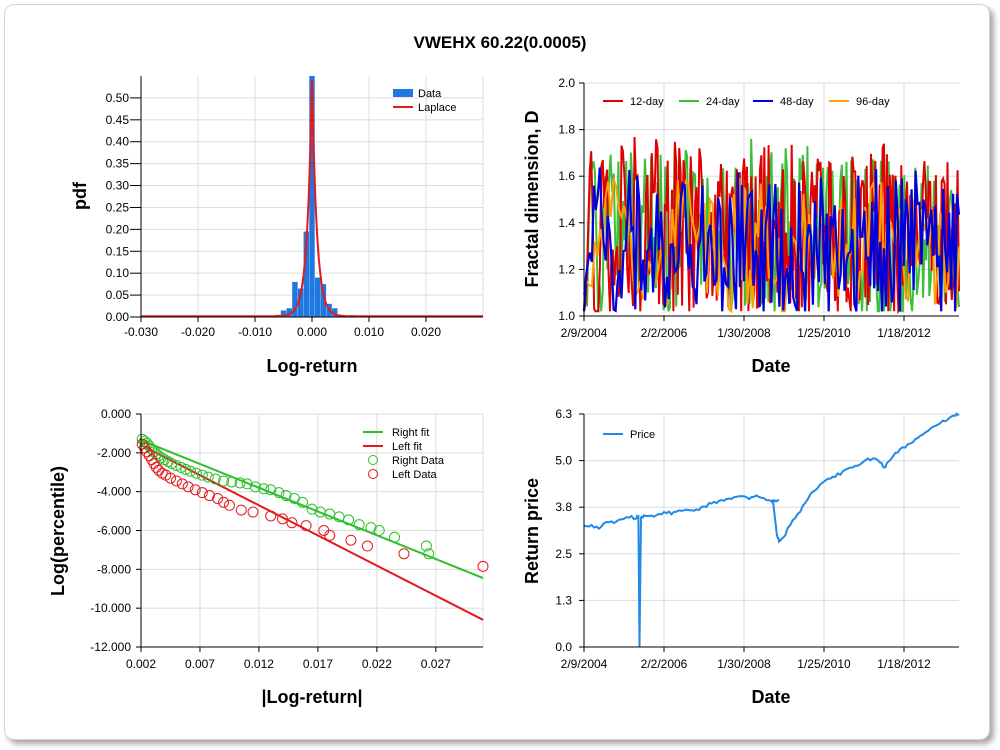 Image resolution: width=1000 pixels, height=750 pixels. I want to click on pdf-y-tick-label: 0.00, so click(118, 317).